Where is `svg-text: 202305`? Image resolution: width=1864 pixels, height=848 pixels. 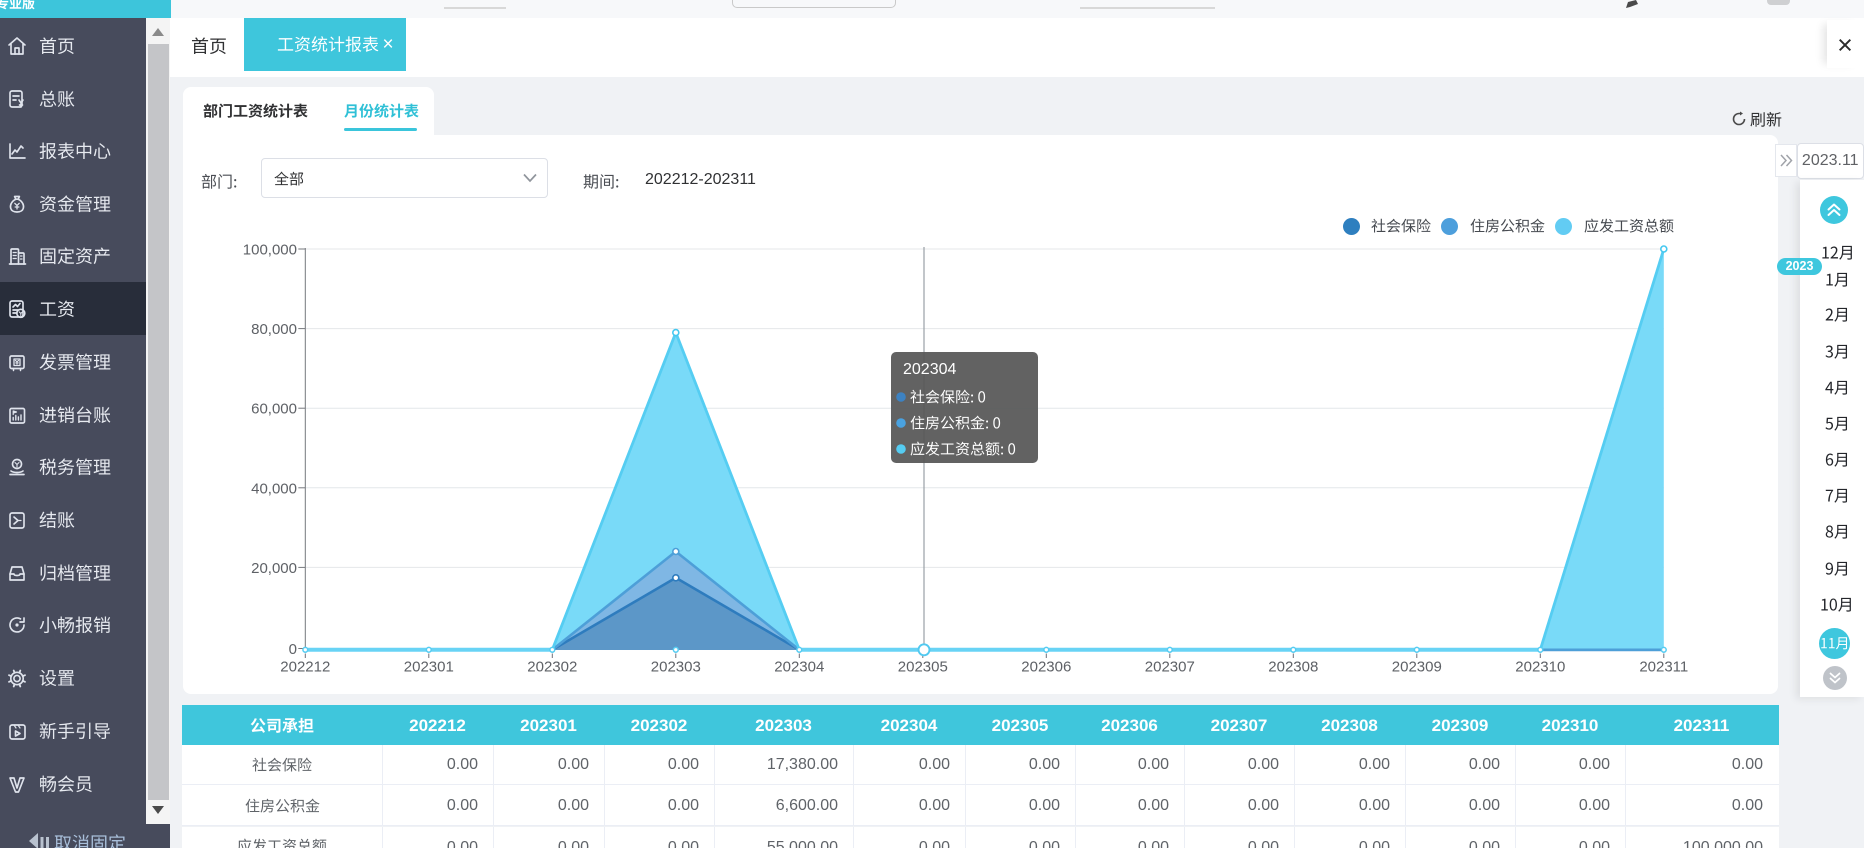
svg-text: 202305 is located at coordinates (923, 667).